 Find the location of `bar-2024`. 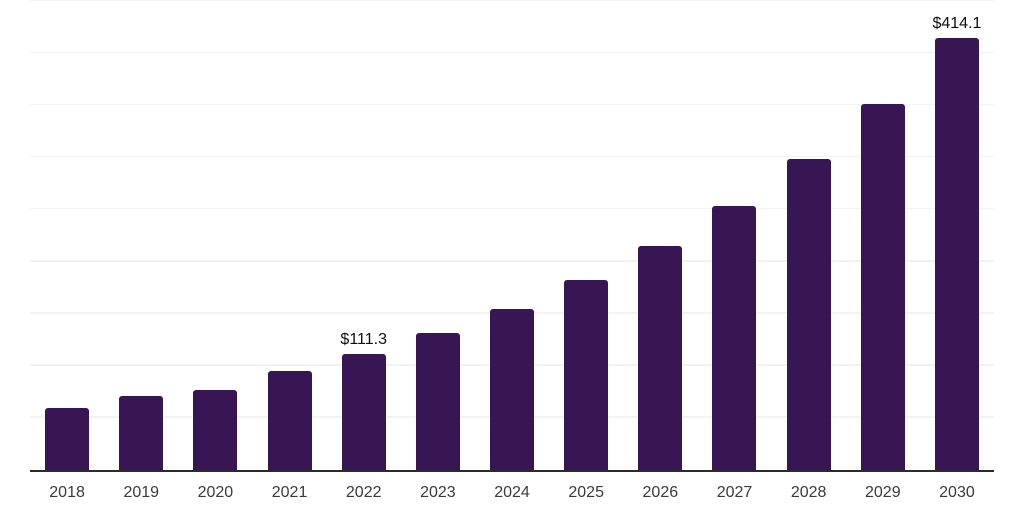

bar-2024 is located at coordinates (512, 389).